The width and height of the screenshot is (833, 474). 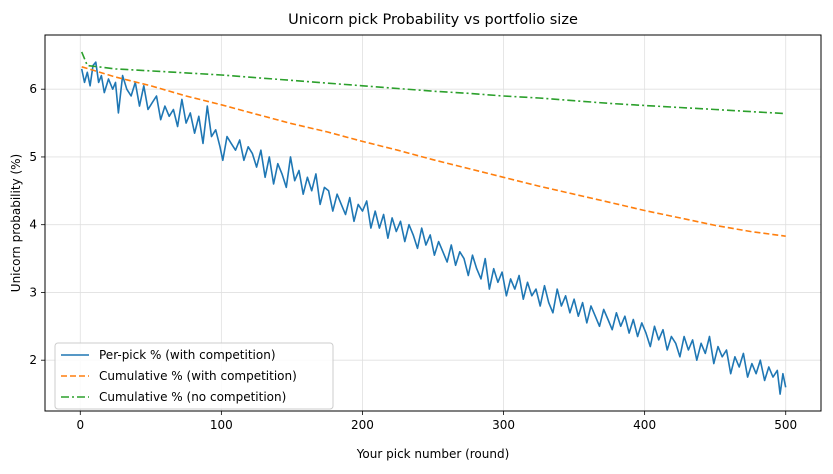 What do you see at coordinates (187, 355) in the screenshot?
I see `legend-label: Per-pick % (with competition)` at bounding box center [187, 355].